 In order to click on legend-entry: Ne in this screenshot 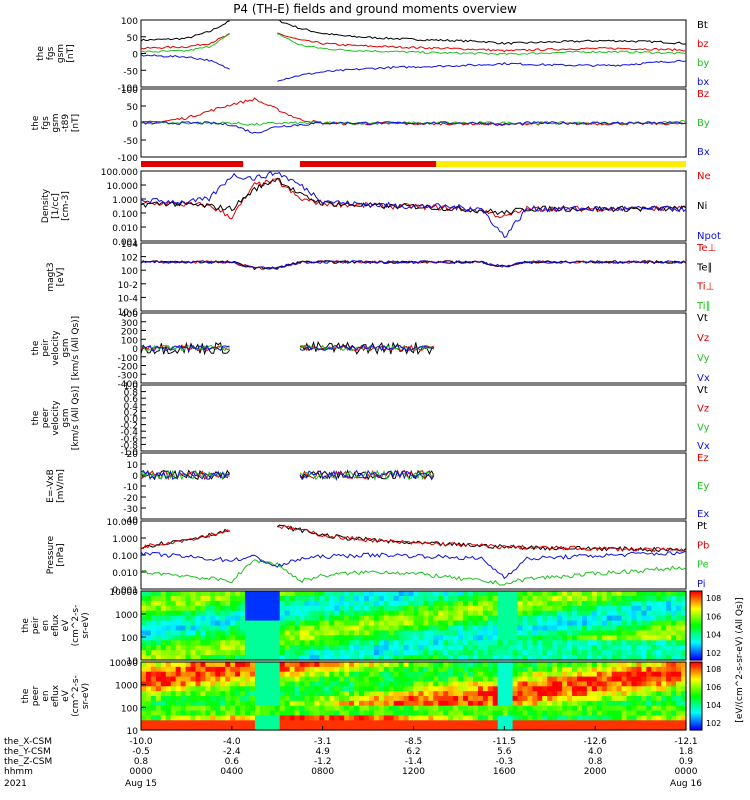, I will do `click(704, 176)`.